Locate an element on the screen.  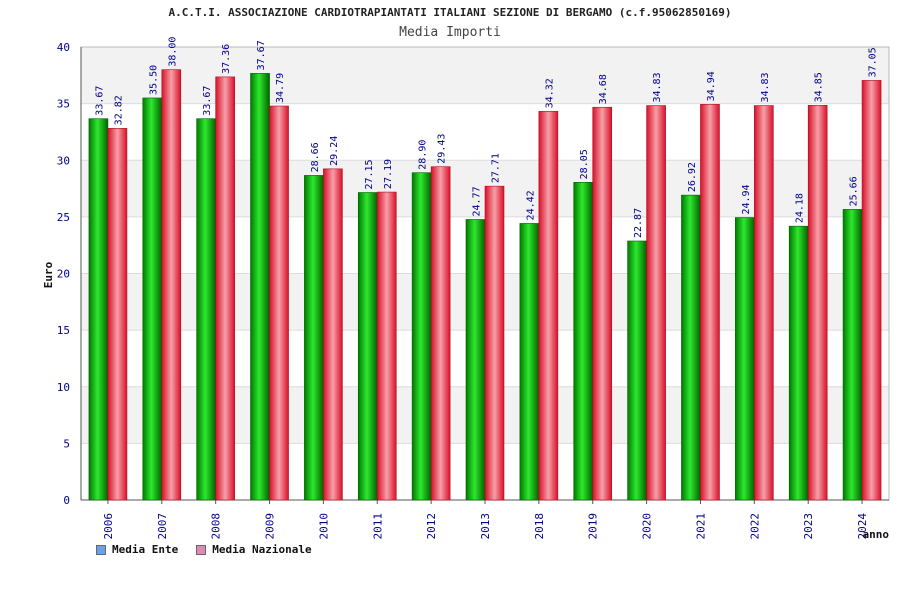
legend-label-nazionale: Media Nazionale is located at coordinates (262, 549).